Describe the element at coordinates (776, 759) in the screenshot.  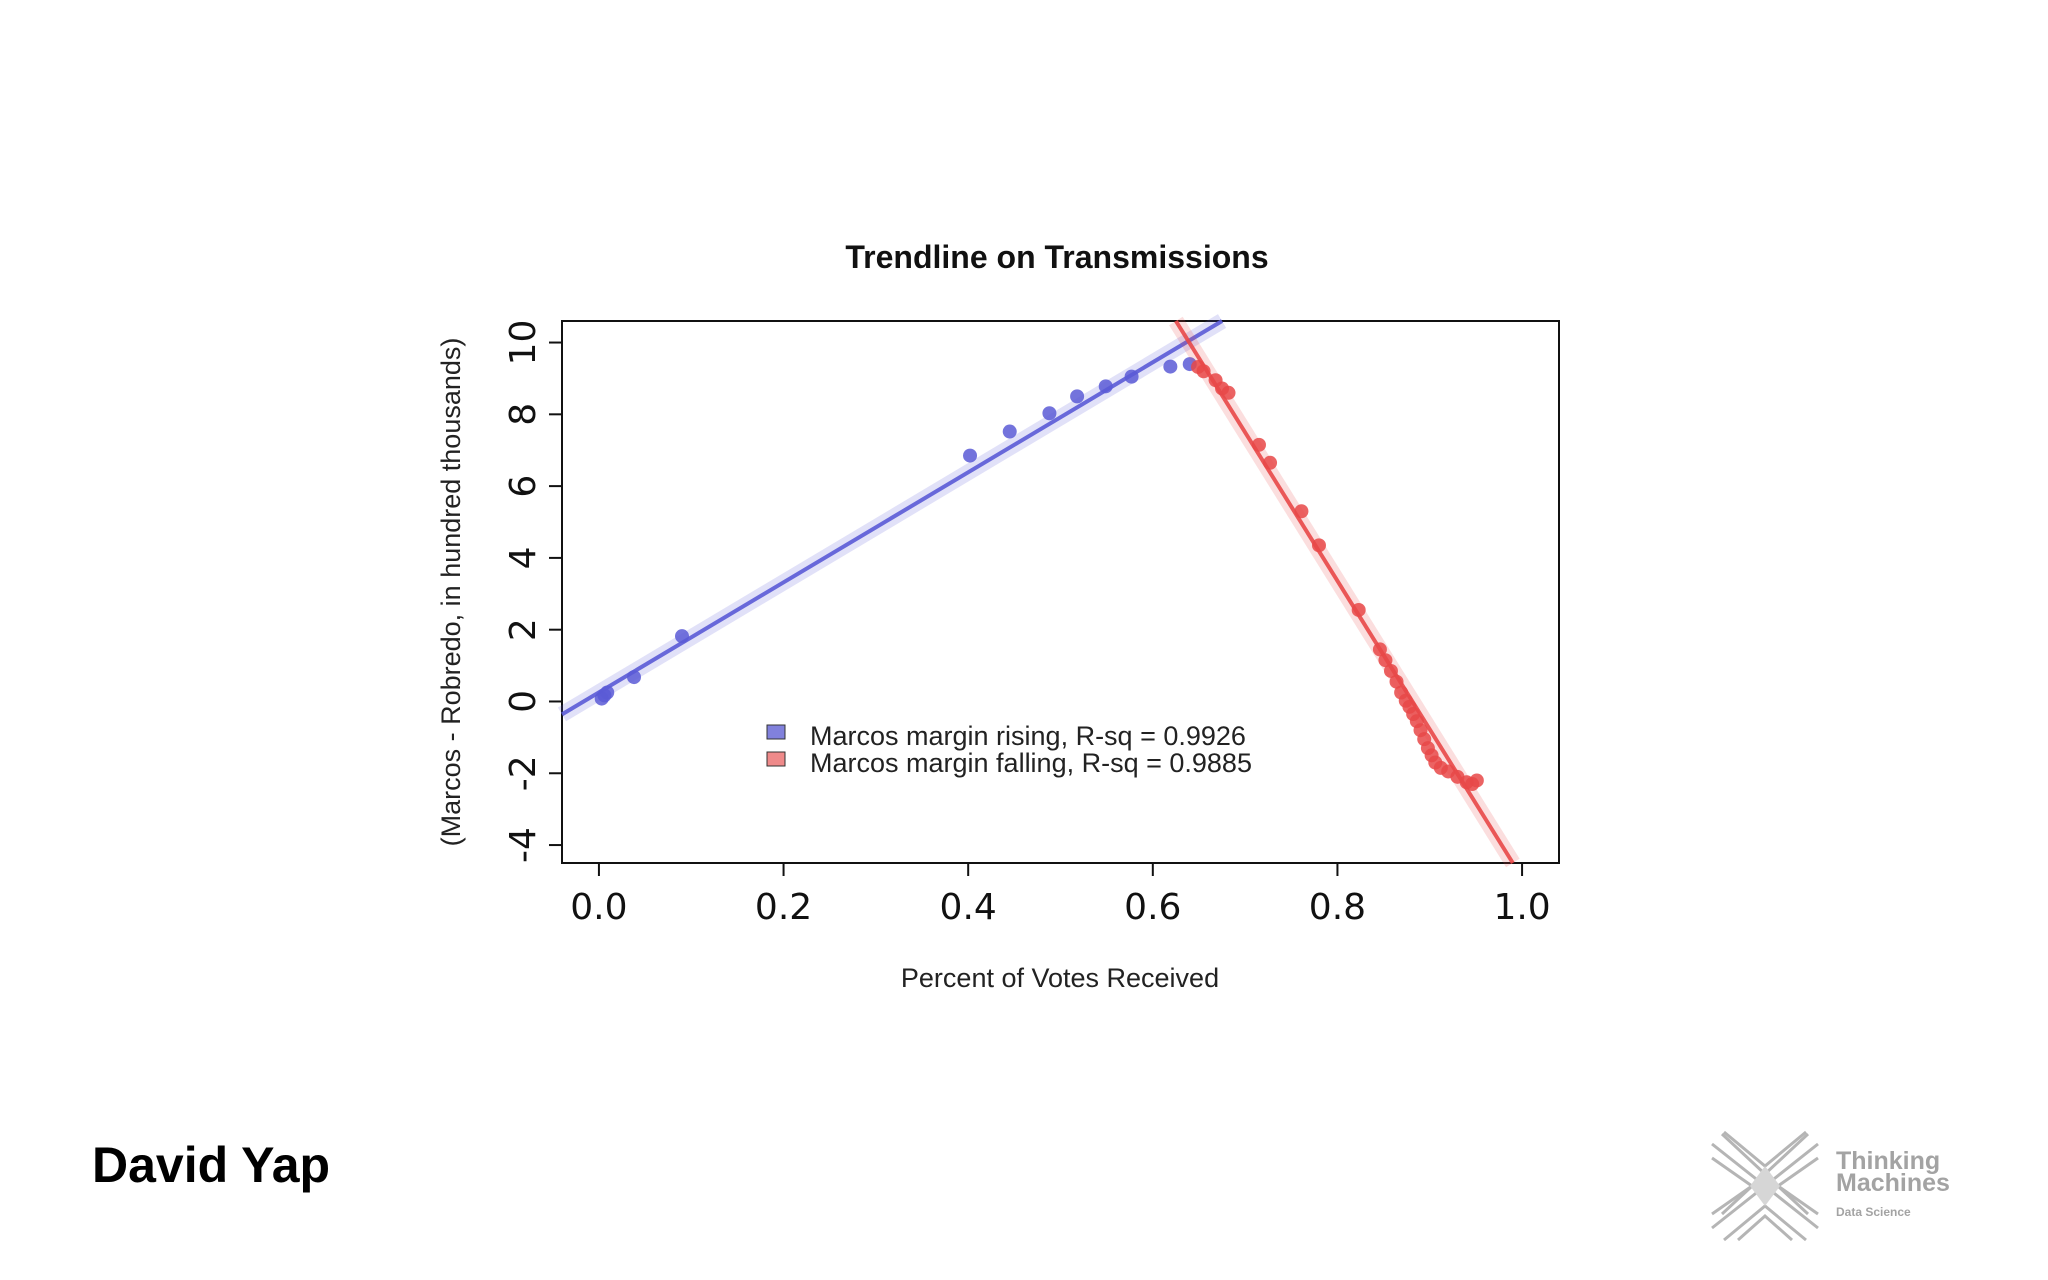
I see `legend-swatch-falling` at that location.